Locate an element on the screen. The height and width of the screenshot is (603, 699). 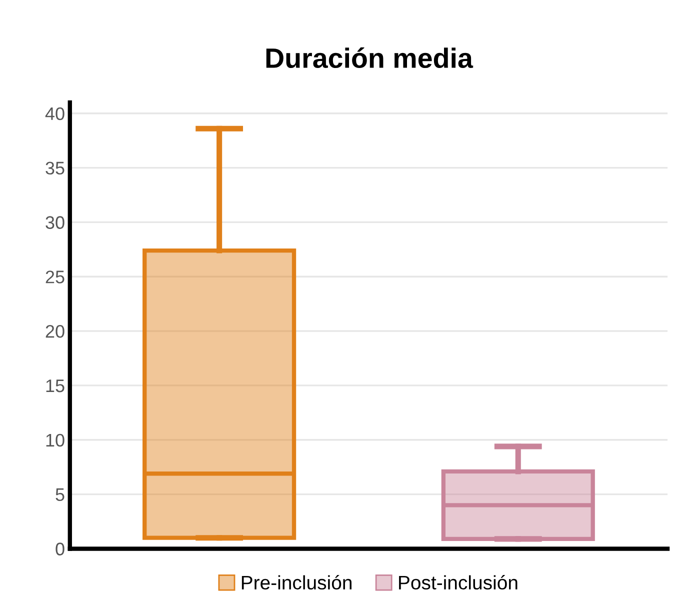
y-tick-label: 15 is located at coordinates (55, 386).